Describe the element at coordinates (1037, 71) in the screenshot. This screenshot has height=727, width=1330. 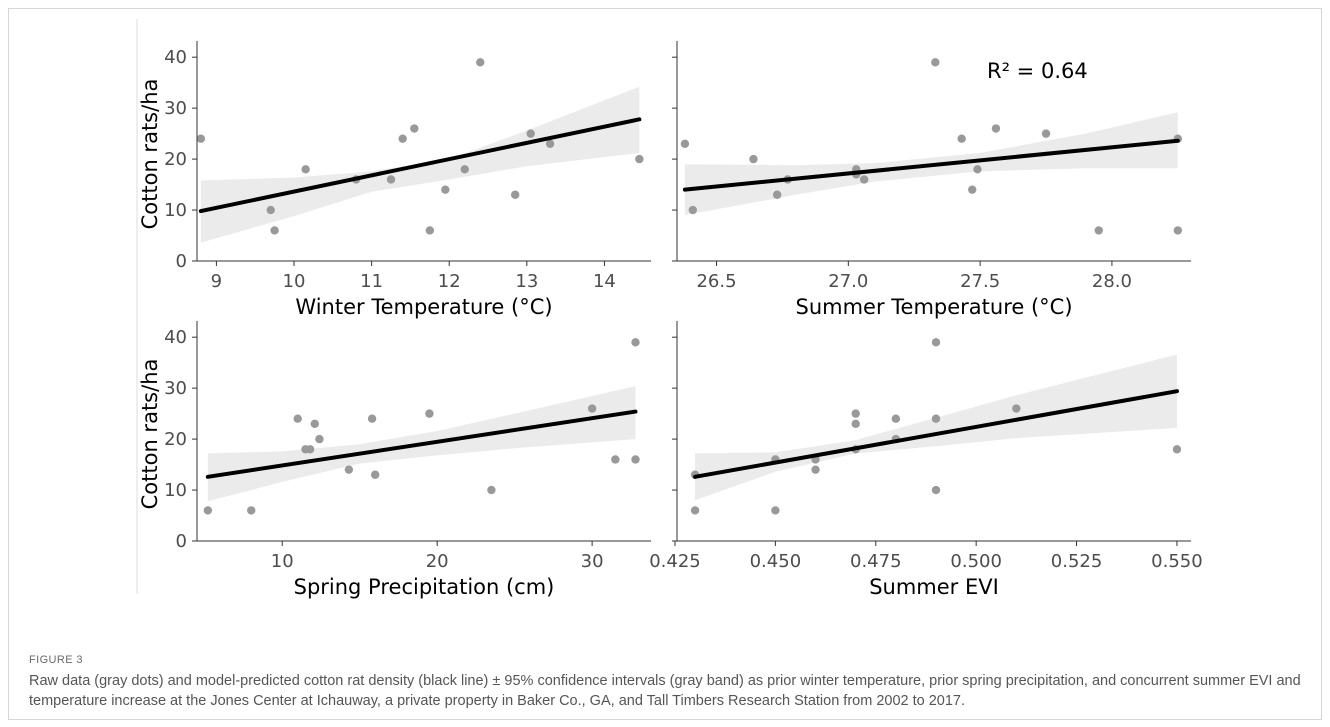
I see `r-squared-annotation: R² = 0.64` at that location.